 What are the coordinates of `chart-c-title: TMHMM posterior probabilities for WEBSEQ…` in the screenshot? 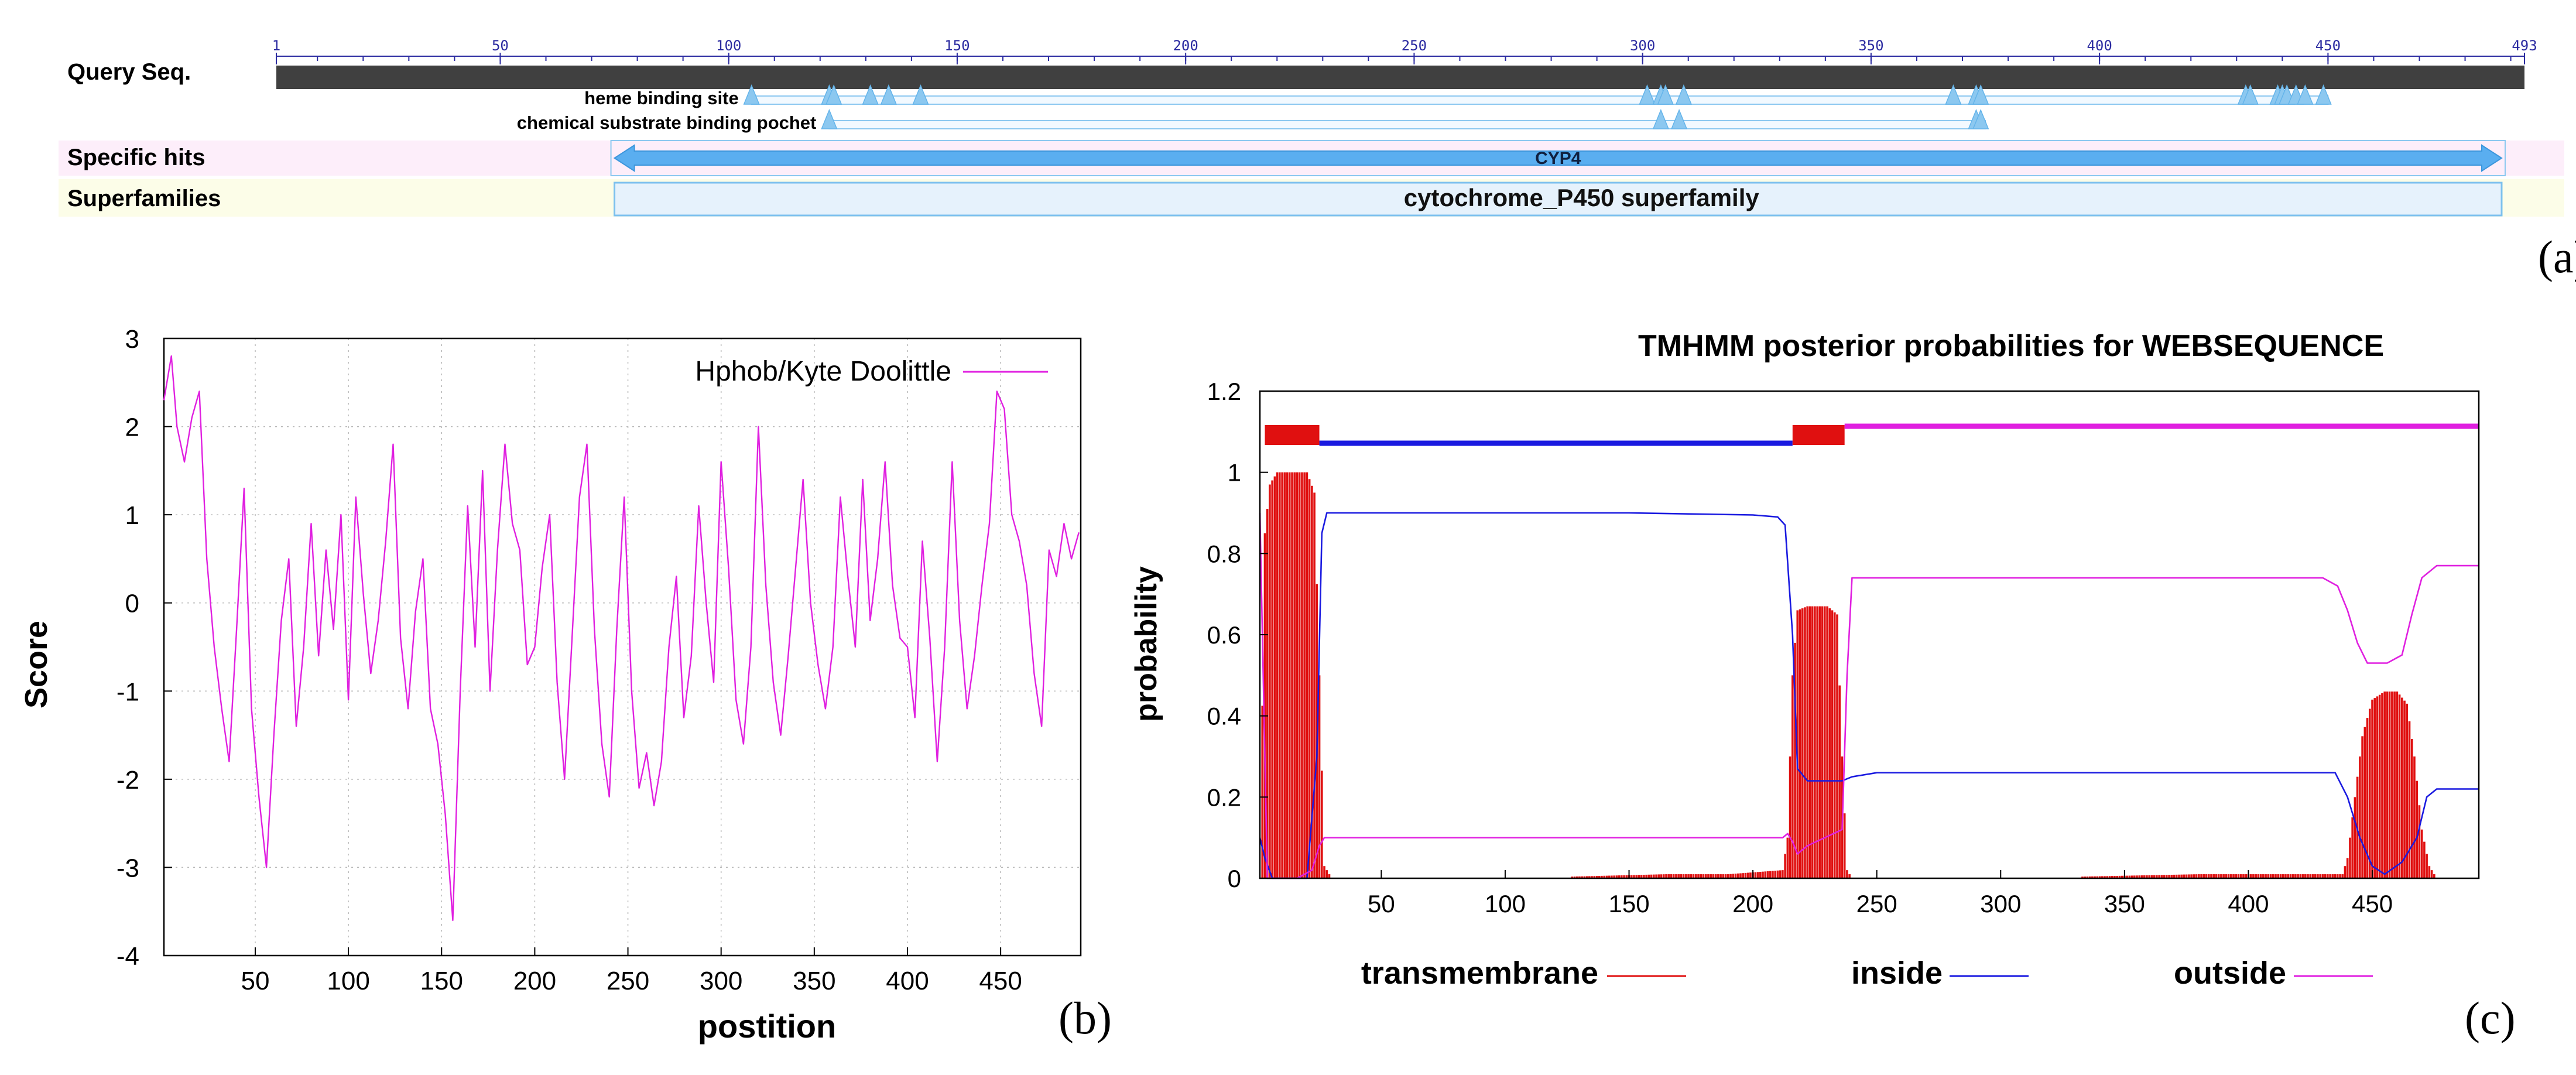 It's located at (2011, 346).